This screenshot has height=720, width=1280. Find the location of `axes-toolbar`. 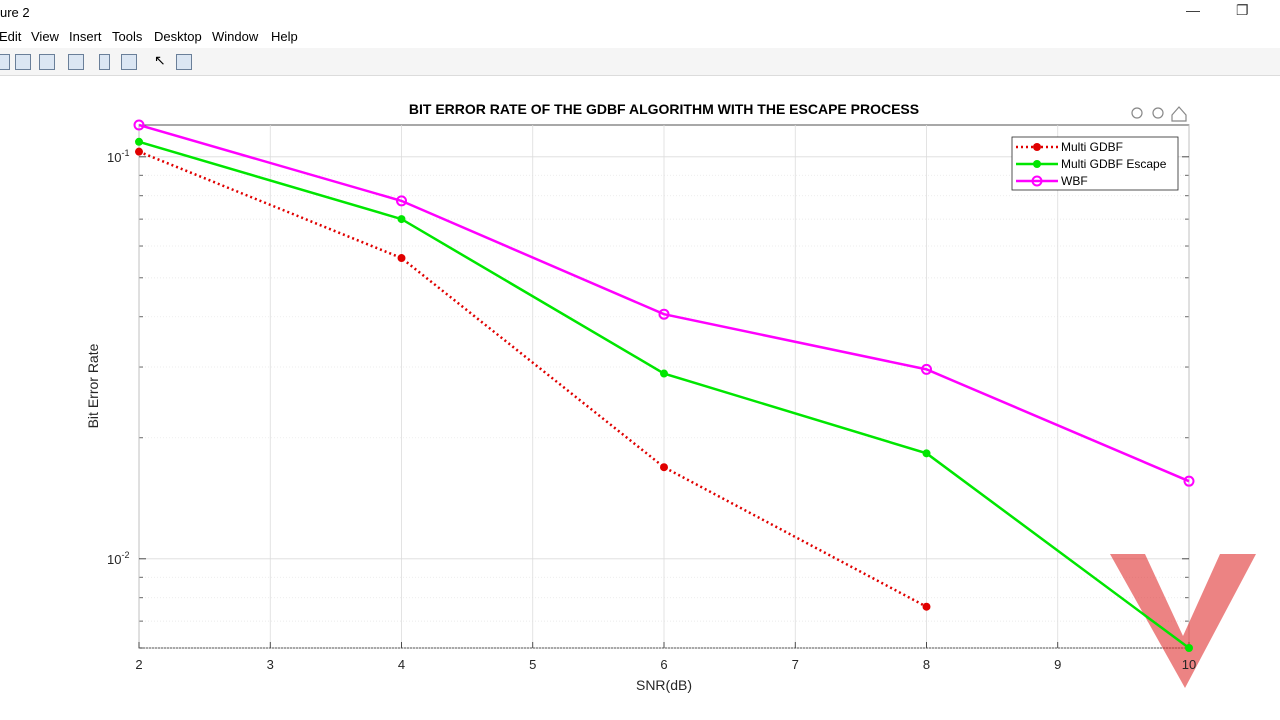

axes-toolbar is located at coordinates (1159, 114).